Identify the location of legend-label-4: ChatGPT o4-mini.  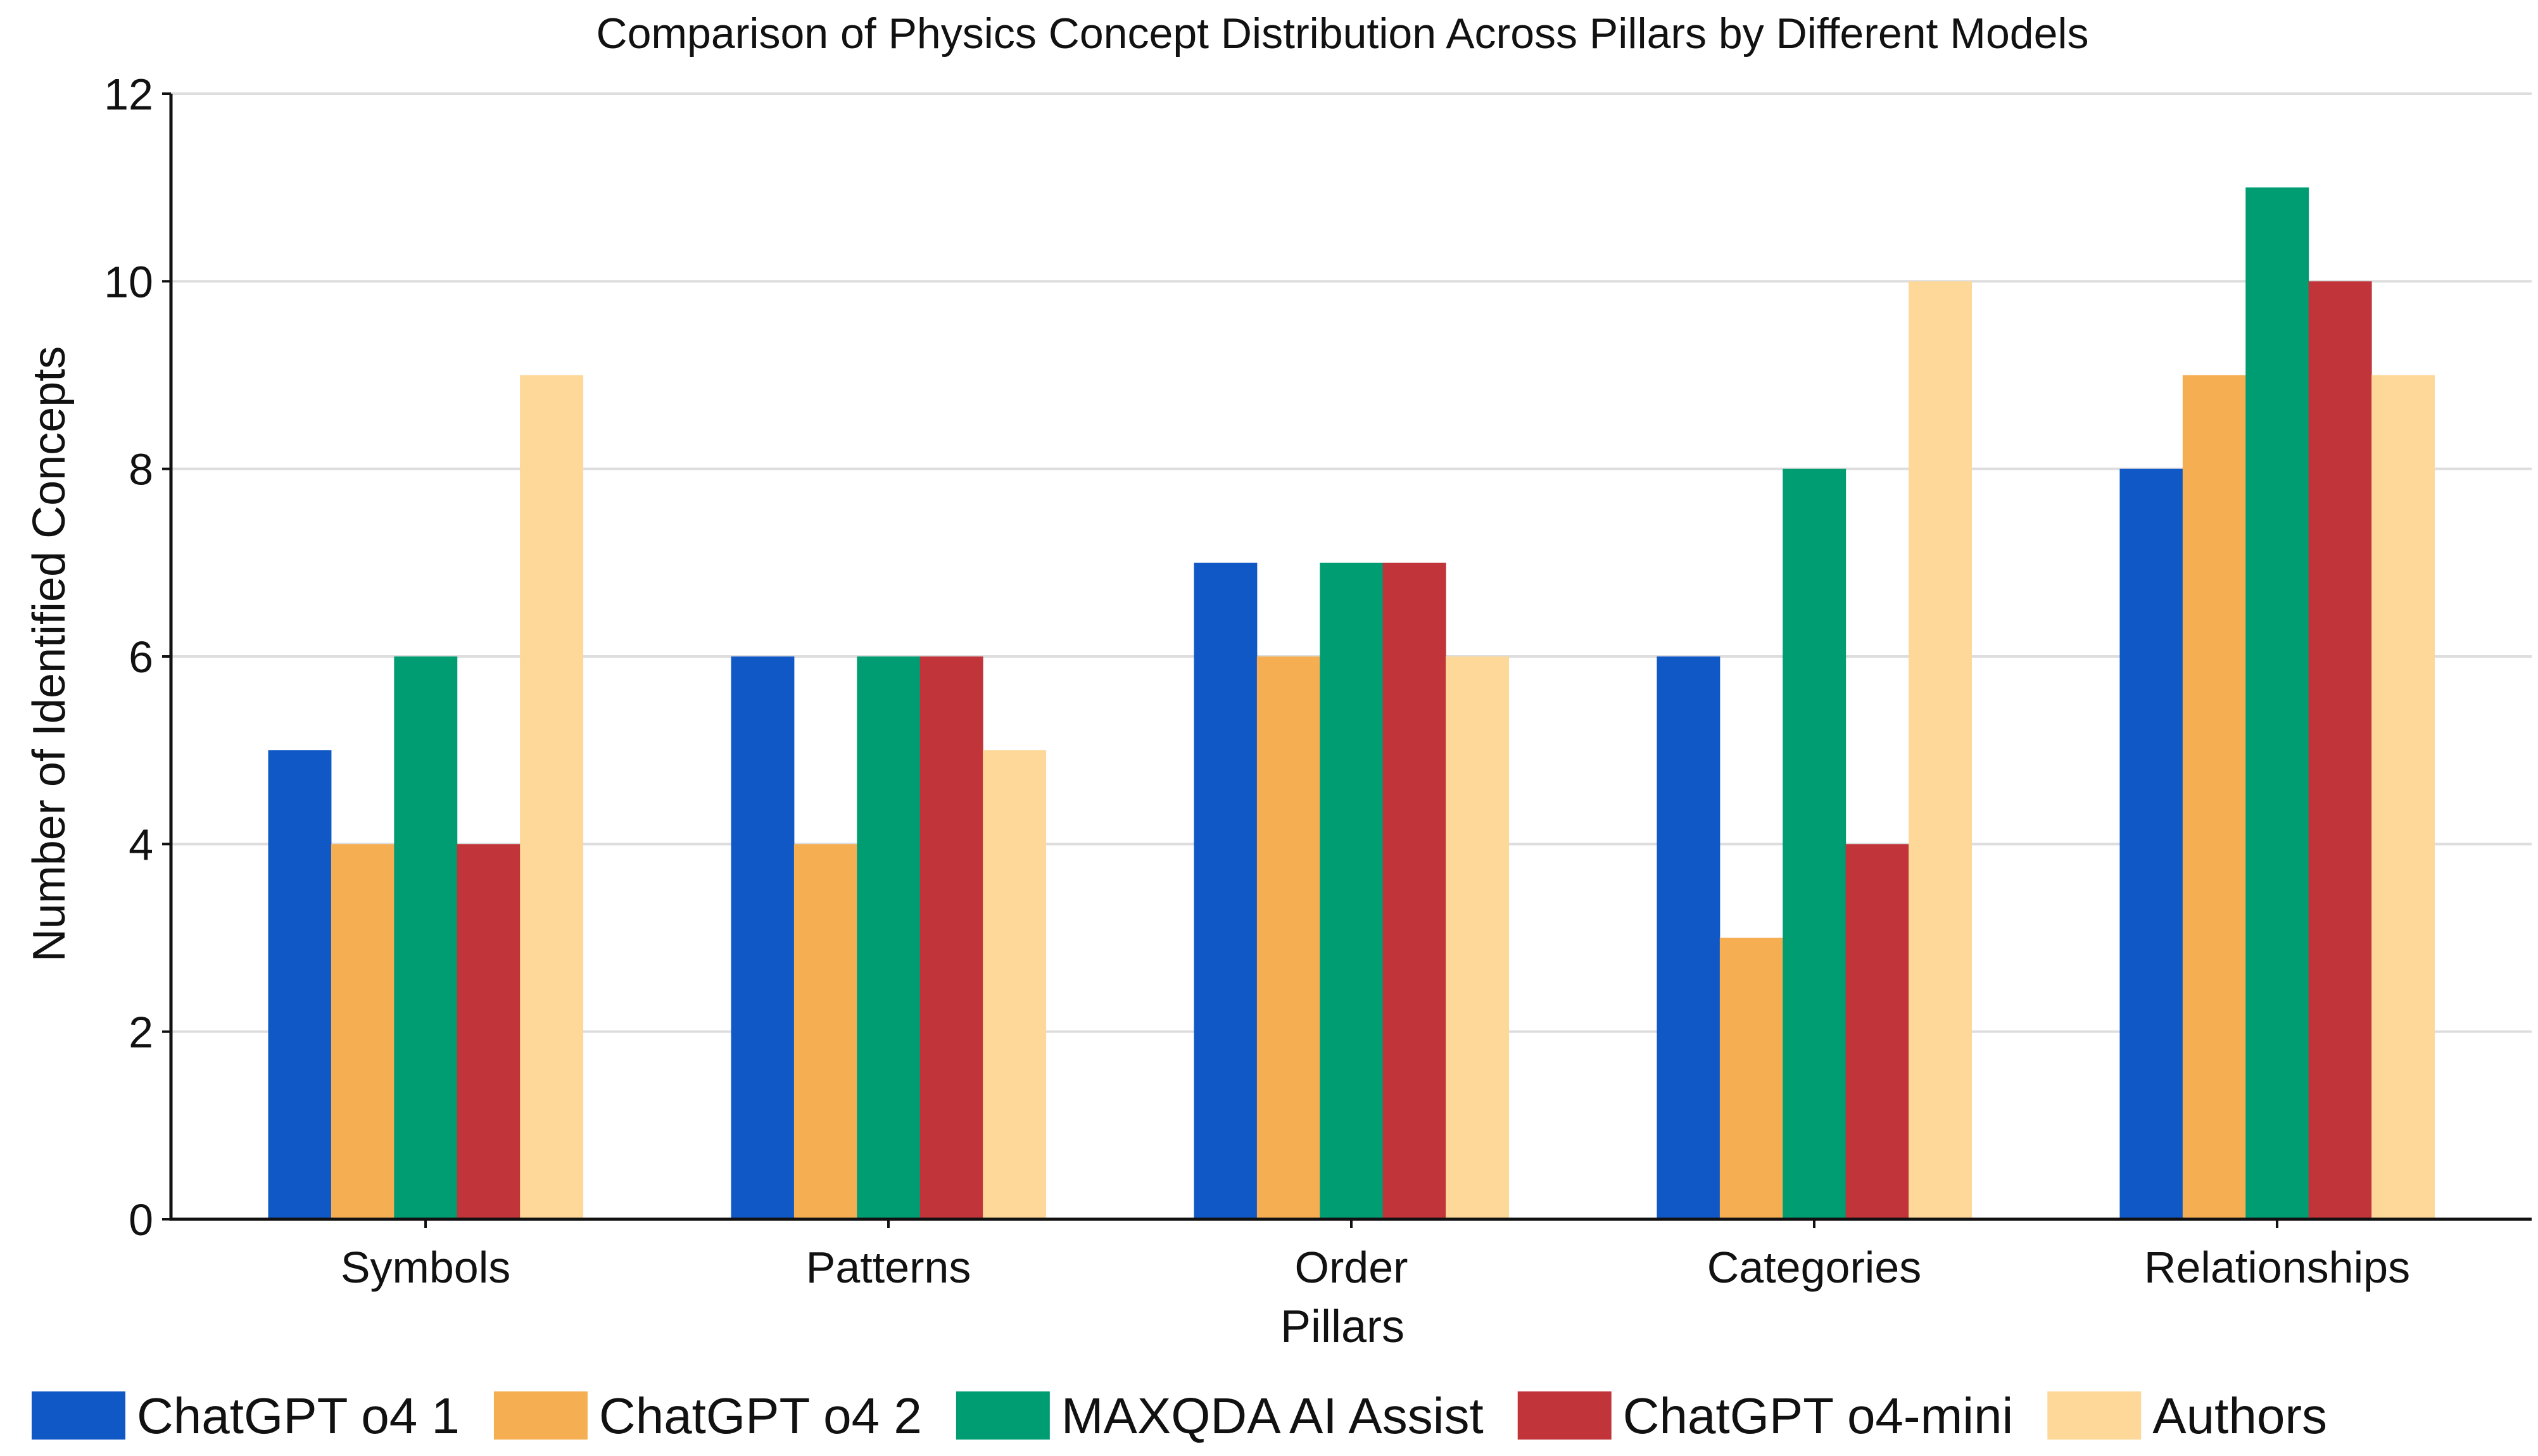
(1818, 1416).